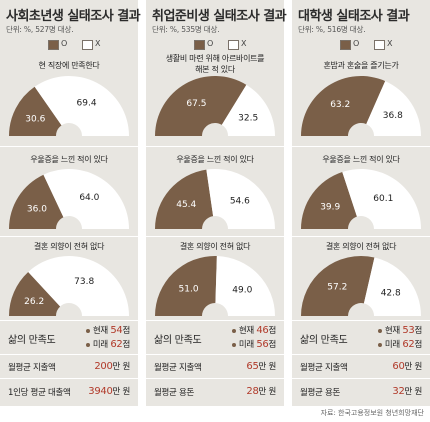  What do you see at coordinates (87, 103) in the screenshot?
I see `gauge-x-value: 69.4` at bounding box center [87, 103].